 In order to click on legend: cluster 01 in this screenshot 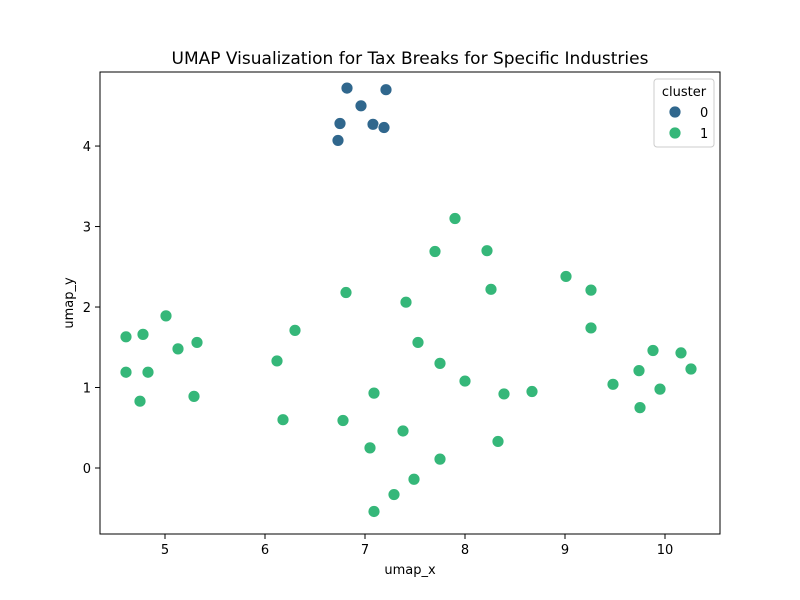, I will do `click(684, 113)`.